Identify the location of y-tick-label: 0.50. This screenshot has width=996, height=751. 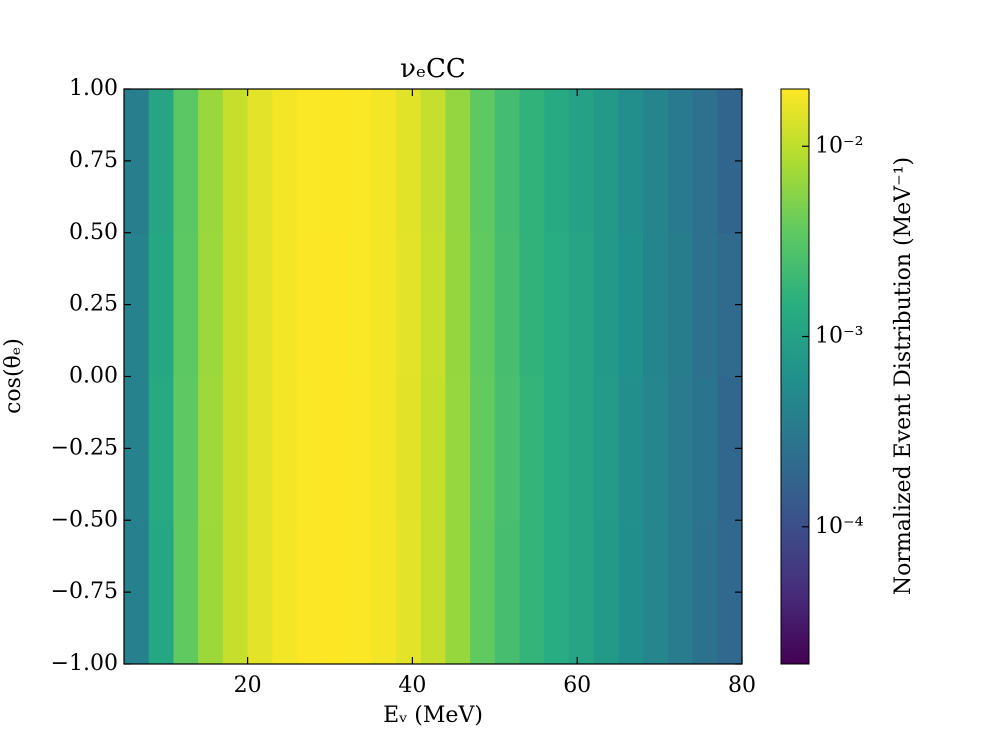
(93, 232).